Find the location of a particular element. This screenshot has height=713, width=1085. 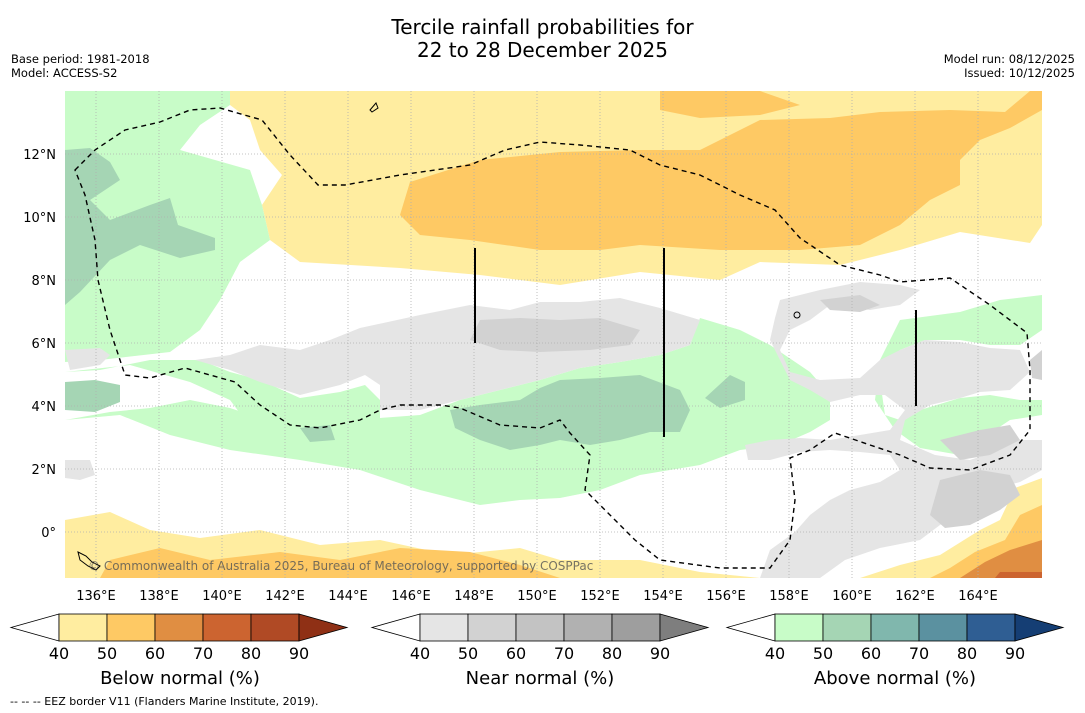

lon-tick-label: 160°E is located at coordinates (852, 596).